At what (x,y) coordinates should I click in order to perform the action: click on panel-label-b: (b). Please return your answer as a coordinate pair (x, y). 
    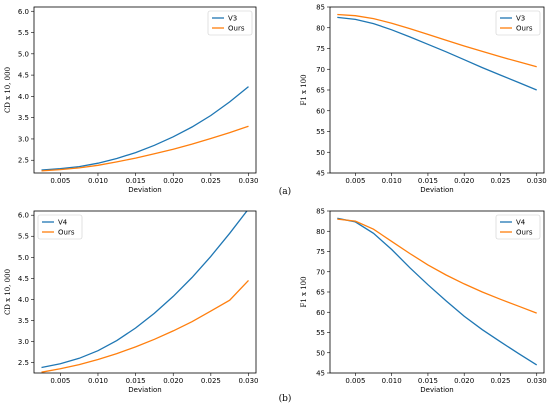
    Looking at the image, I should click on (285, 398).